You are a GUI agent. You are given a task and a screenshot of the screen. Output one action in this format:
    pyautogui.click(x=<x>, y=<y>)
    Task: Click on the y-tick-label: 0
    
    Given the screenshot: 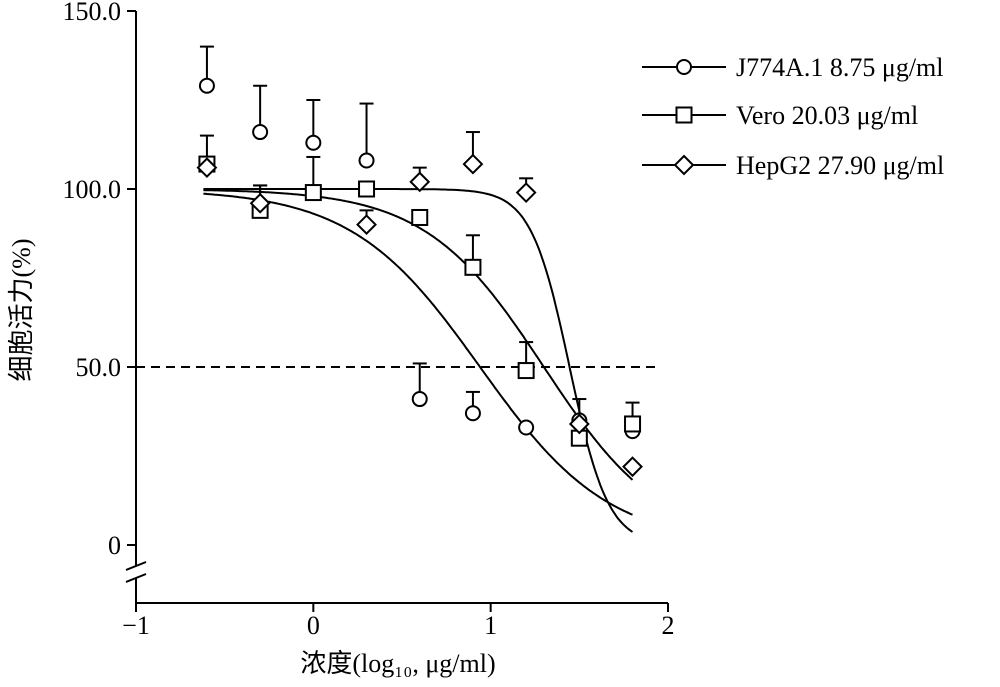 What is the action you would take?
    pyautogui.click(x=114, y=545)
    